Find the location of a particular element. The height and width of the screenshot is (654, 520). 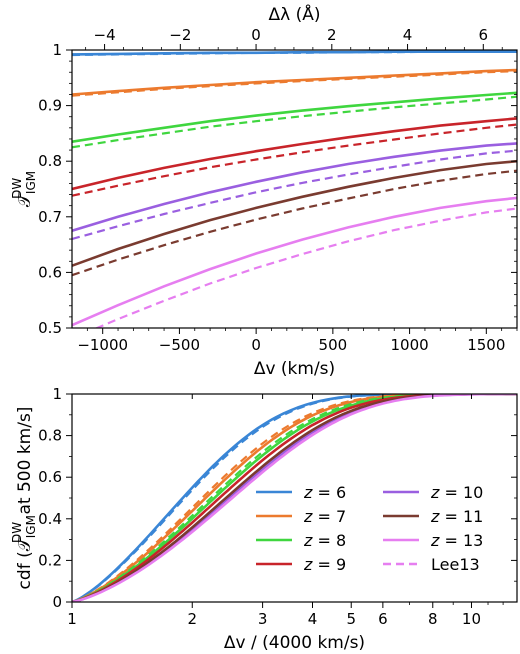

y-axis-label: 𝒯IGMDW is located at coordinates (24, 189).